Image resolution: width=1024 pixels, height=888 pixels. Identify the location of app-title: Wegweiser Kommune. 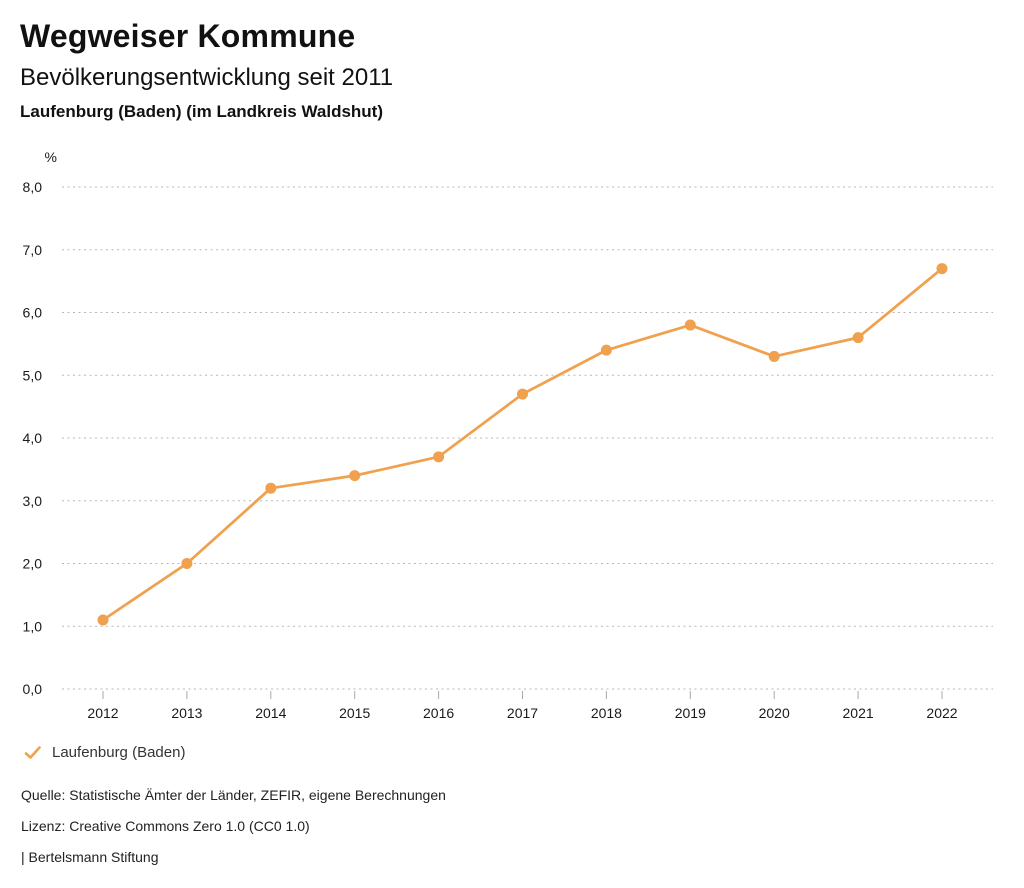
(188, 36).